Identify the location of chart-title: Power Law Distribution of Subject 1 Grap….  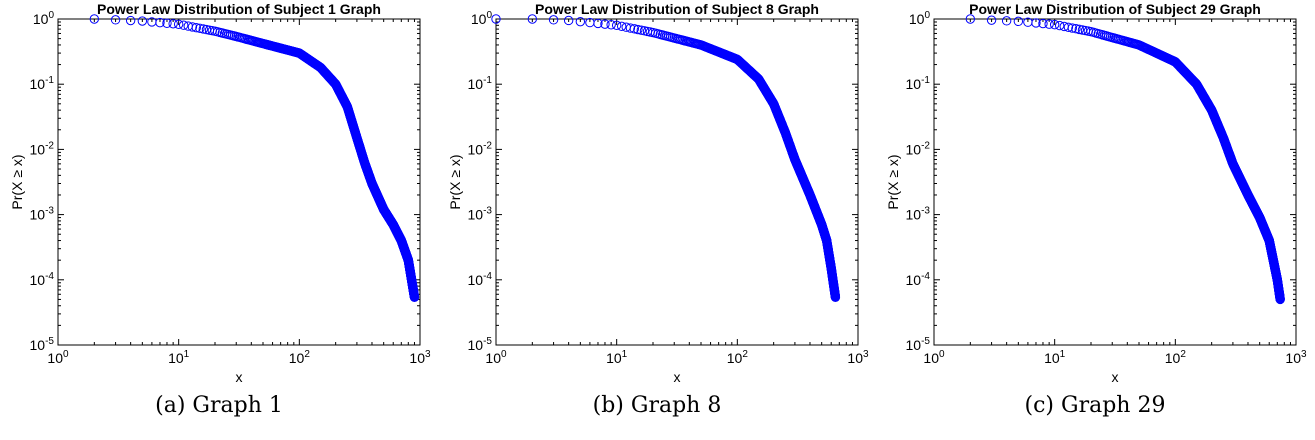
(239, 9).